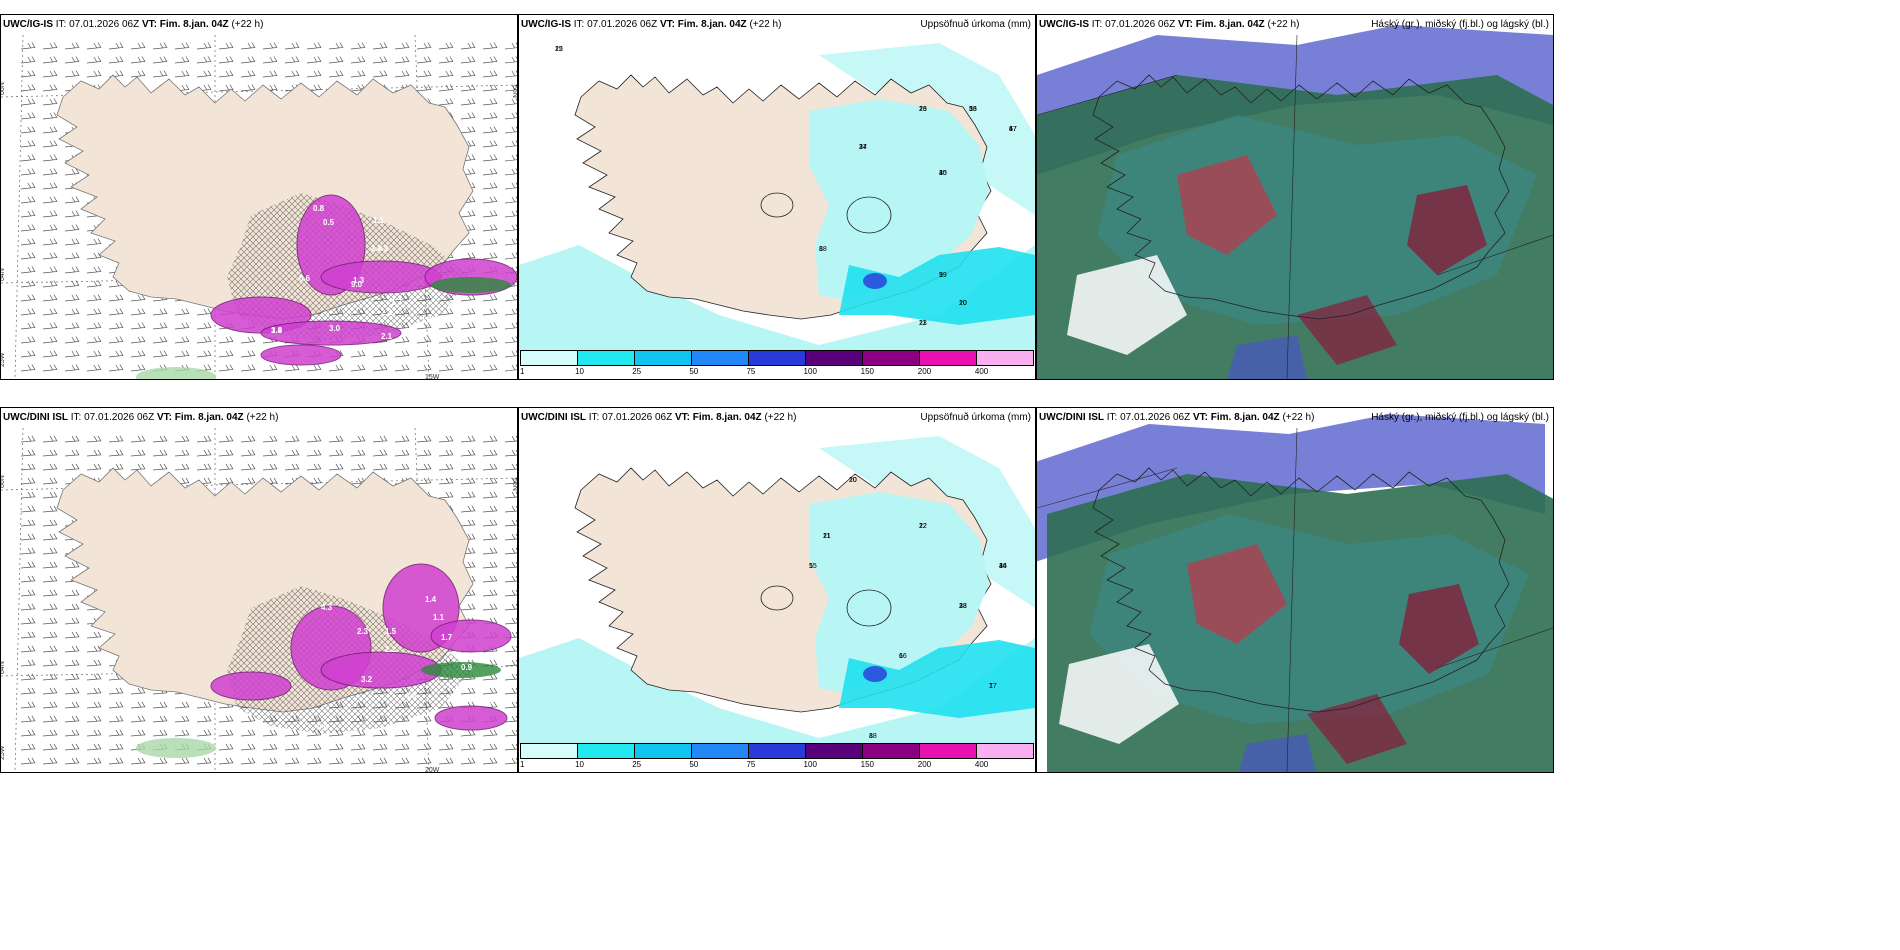 This screenshot has width=1900, height=950. Describe the element at coordinates (379, 220) in the screenshot. I see `wind-value-label: 1.1` at that location.